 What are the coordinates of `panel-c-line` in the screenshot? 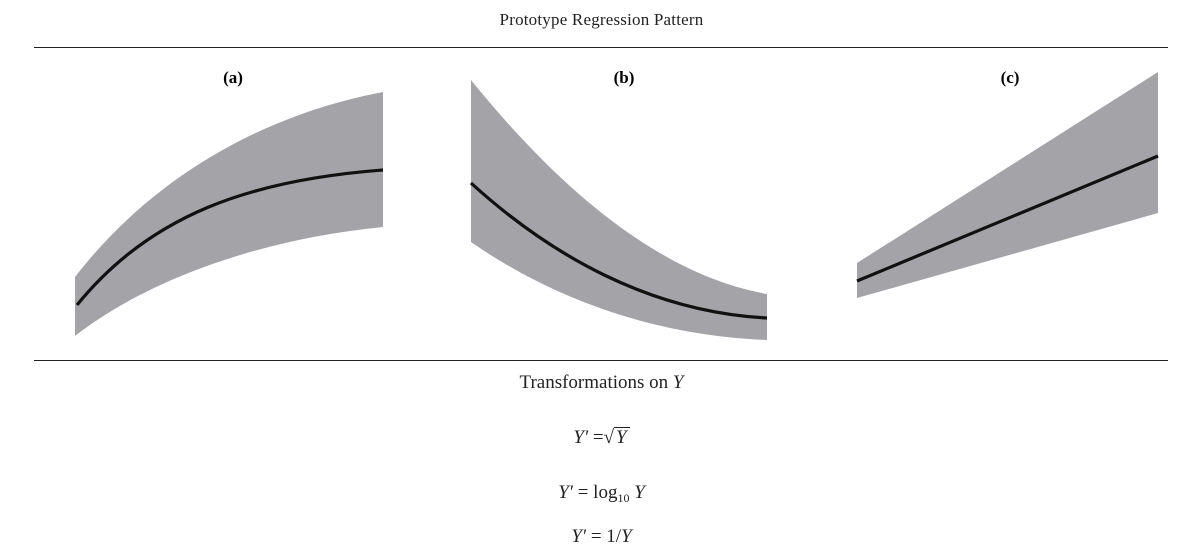 It's located at (1007, 218).